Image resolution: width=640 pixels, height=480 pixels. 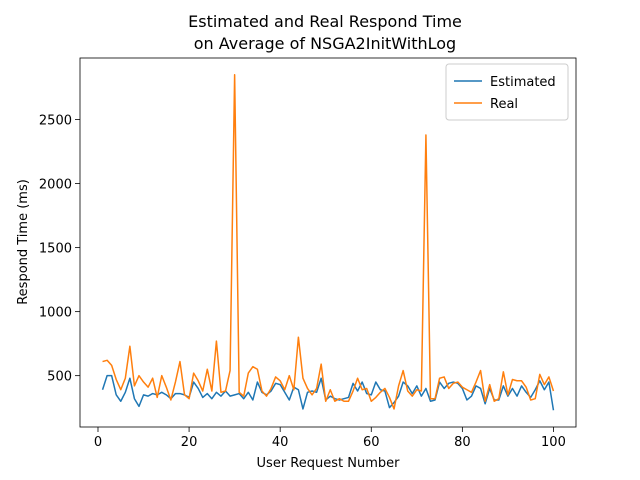 What do you see at coordinates (329, 463) in the screenshot?
I see `x-axis-label: User Request Number` at bounding box center [329, 463].